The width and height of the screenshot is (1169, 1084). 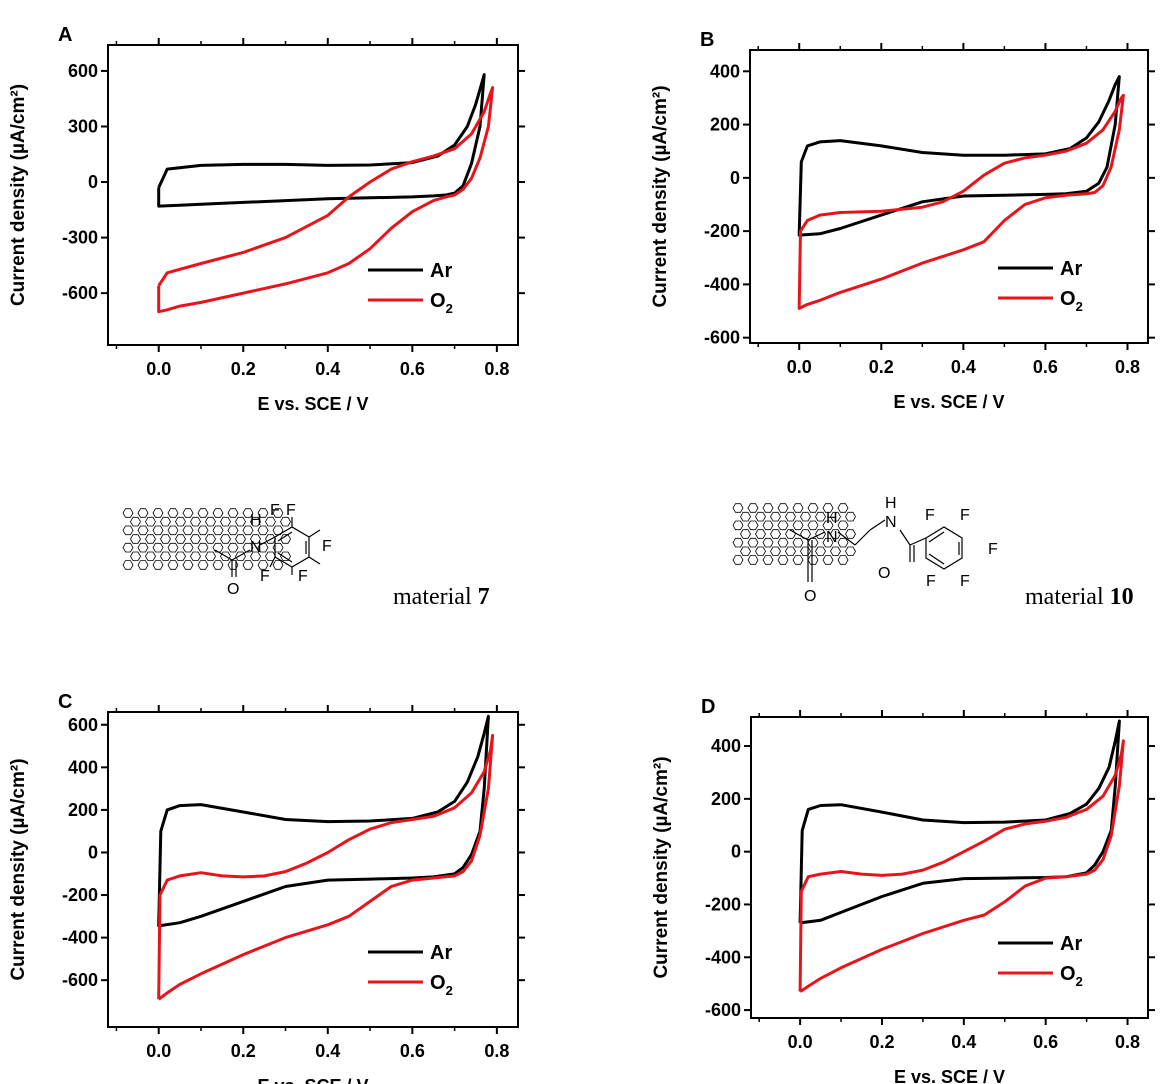 I want to click on y-tick-label: -300, so click(x=80, y=238).